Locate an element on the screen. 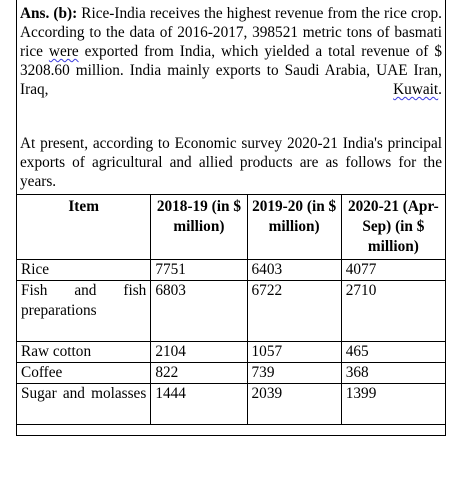  answer-label: Ans. (b): is located at coordinates (49, 13).